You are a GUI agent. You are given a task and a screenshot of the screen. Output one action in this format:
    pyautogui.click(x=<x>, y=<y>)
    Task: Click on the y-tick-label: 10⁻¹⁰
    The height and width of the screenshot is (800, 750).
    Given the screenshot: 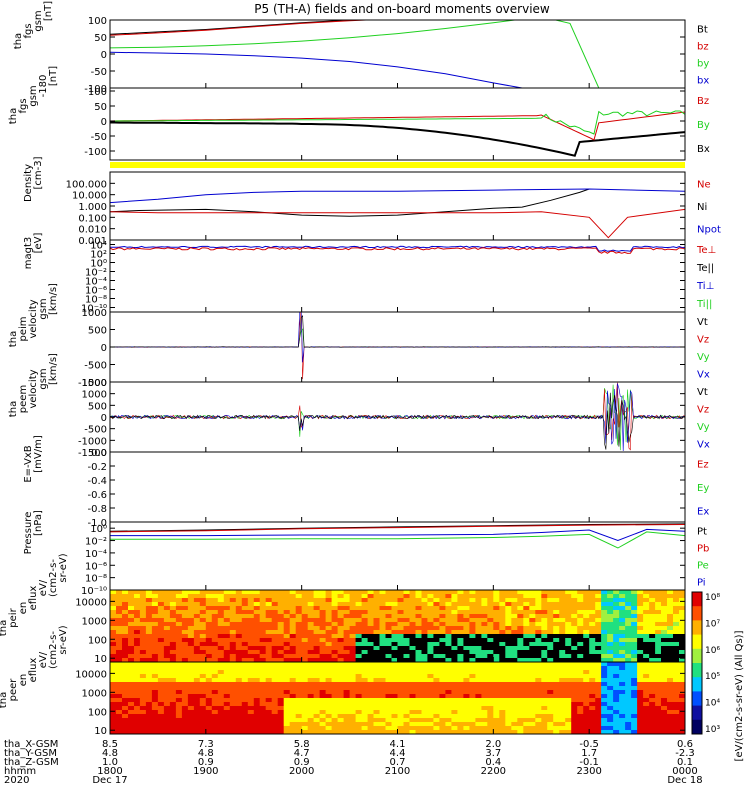 What is the action you would take?
    pyautogui.click(x=94, y=309)
    